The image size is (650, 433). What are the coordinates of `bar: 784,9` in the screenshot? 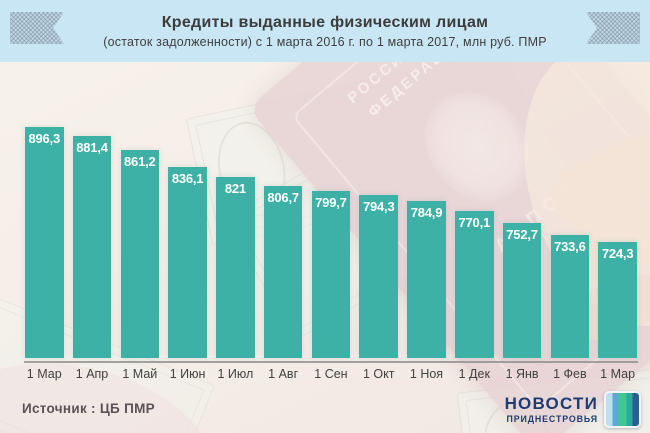 It's located at (426, 279).